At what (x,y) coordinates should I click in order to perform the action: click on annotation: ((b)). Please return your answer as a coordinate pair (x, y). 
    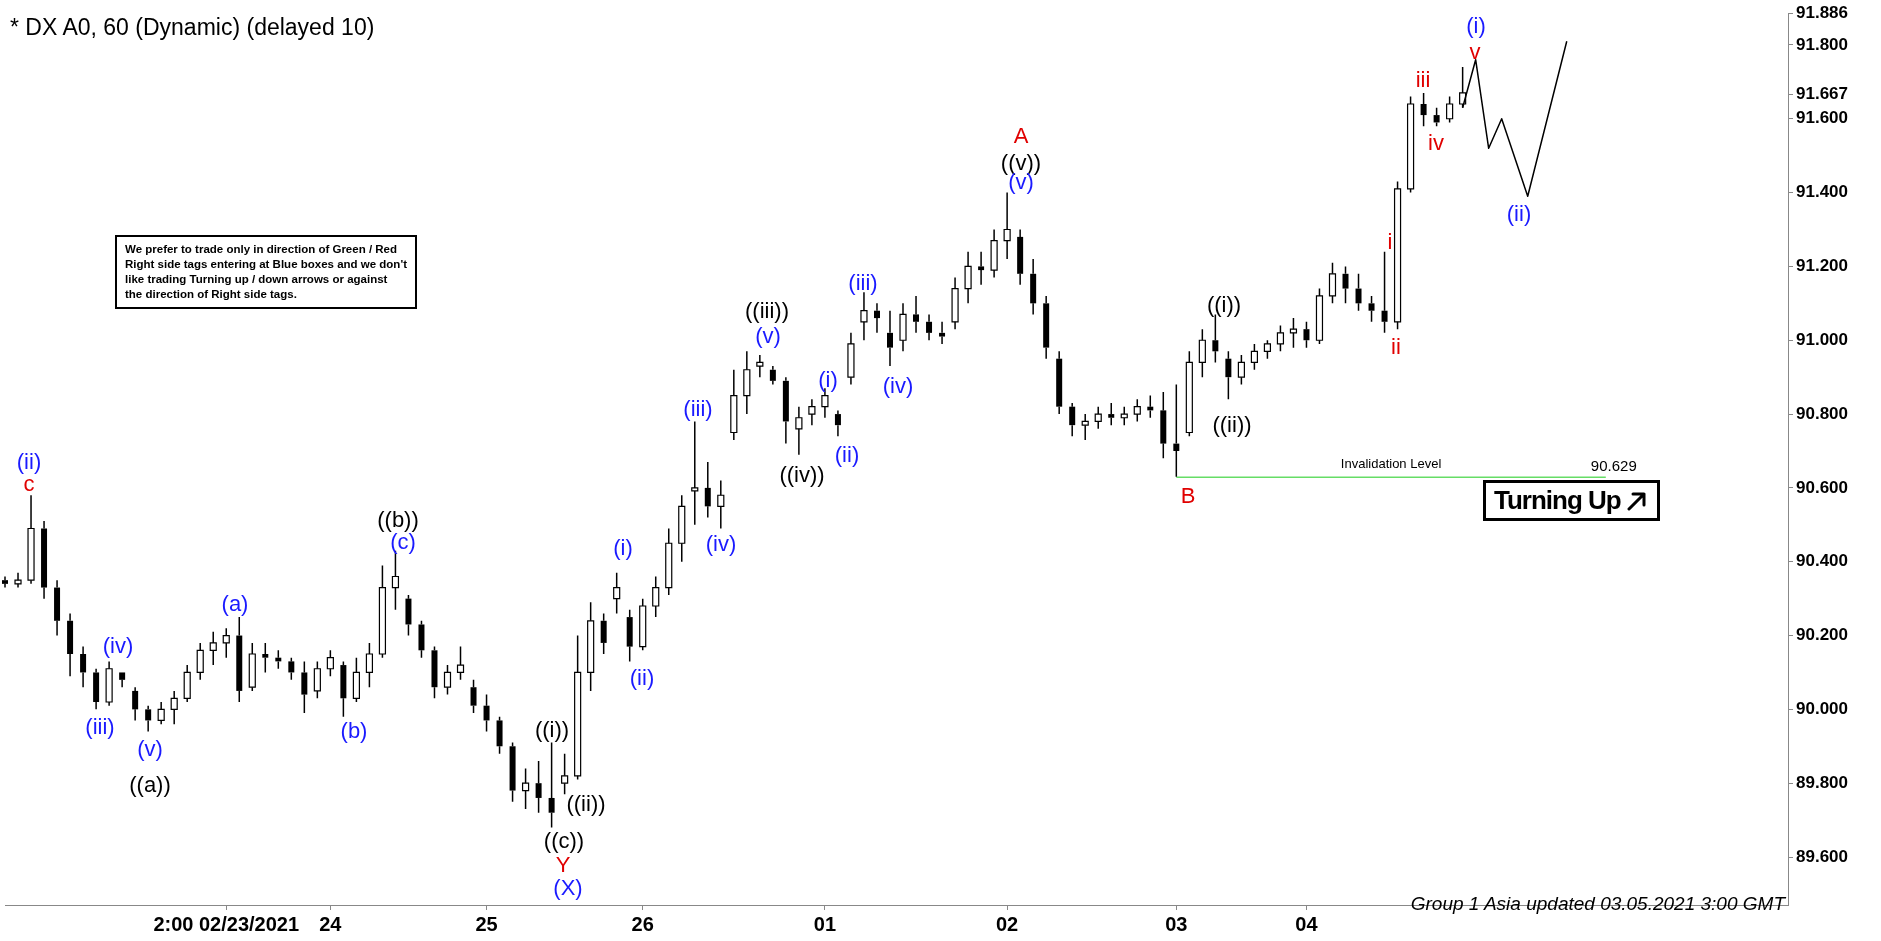
    Looking at the image, I should click on (398, 519).